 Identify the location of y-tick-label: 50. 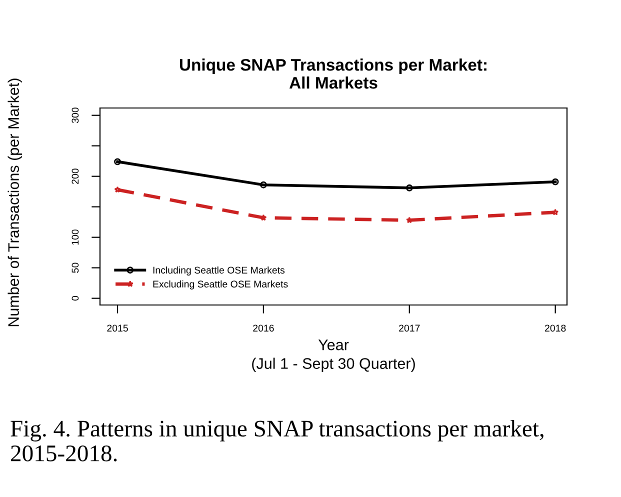
(75, 267).